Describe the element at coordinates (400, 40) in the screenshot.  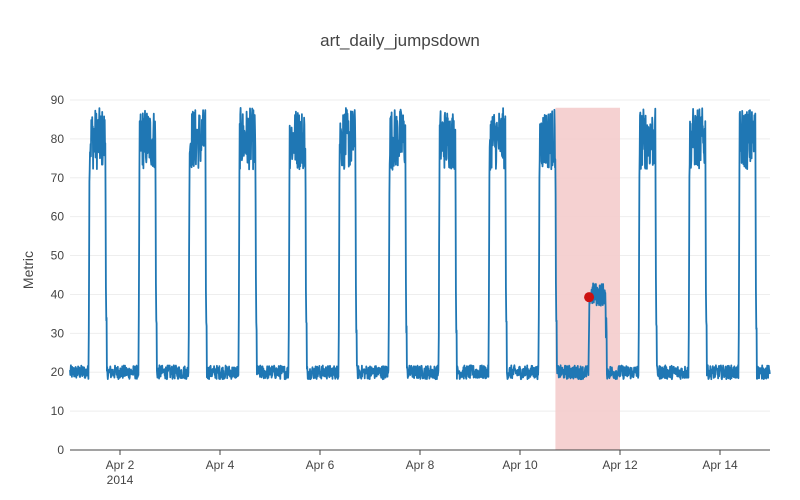
I see `chart-title: art_daily_jumpsdown` at that location.